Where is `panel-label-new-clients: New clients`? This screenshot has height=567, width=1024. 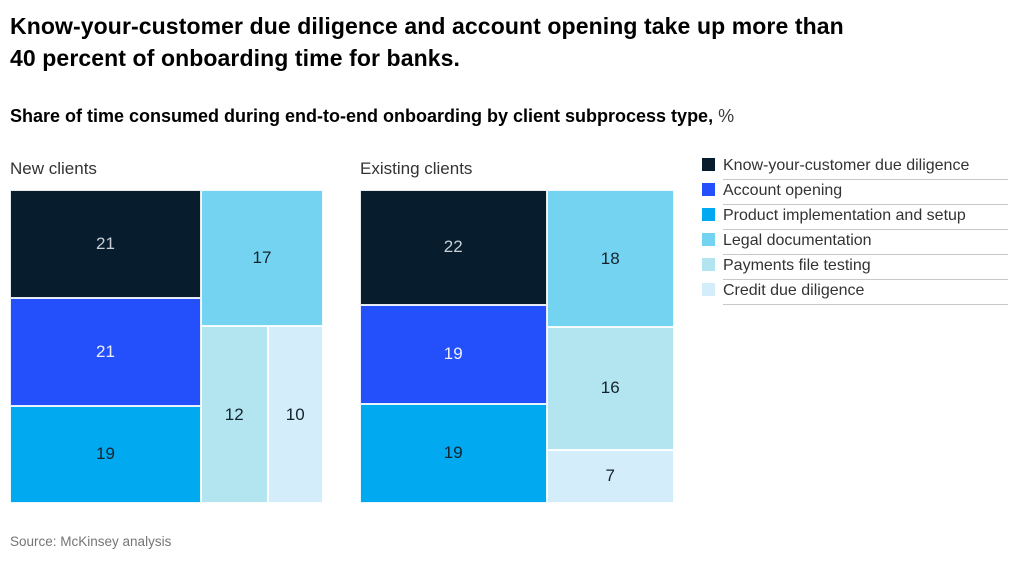
panel-label-new-clients: New clients is located at coordinates (53, 168).